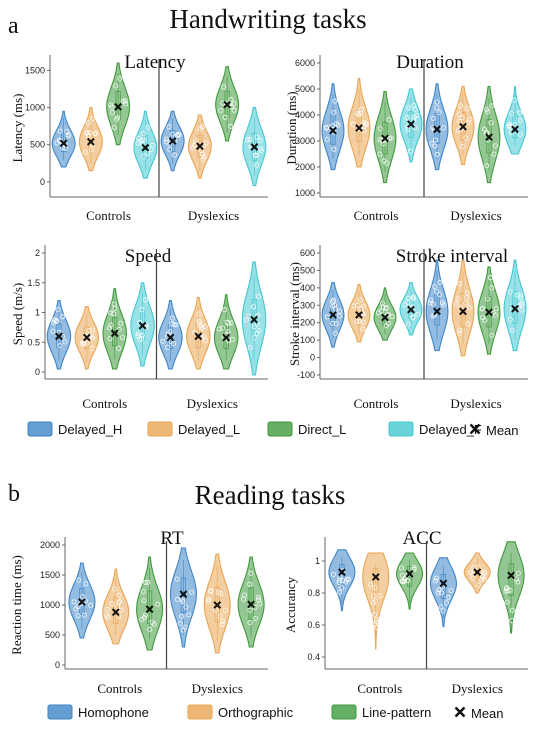  Describe the element at coordinates (305, 115) in the screenshot. I see `y-tick-label: 4000` at that location.